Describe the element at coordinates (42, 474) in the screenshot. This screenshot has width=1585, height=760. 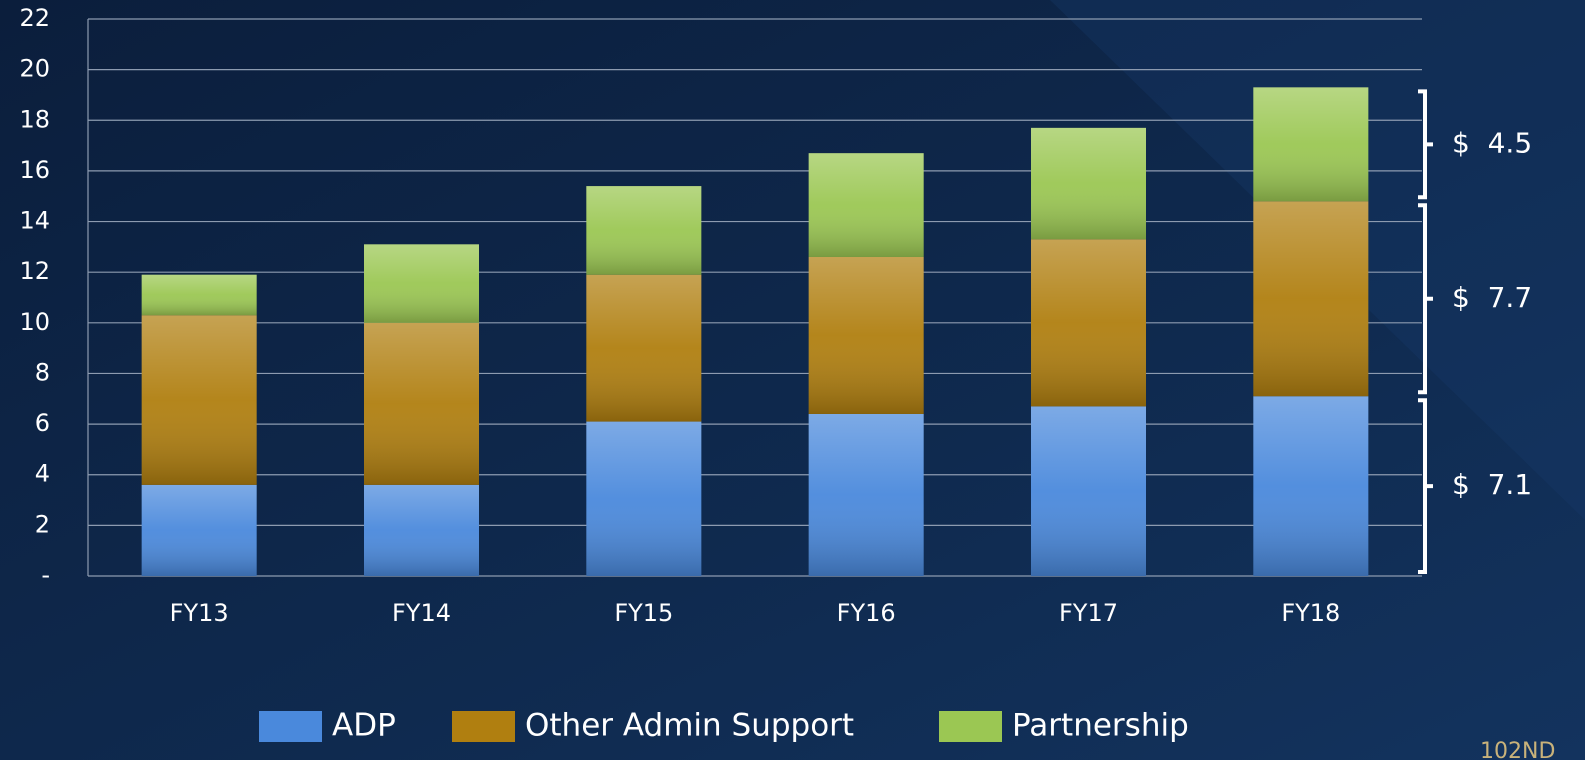
I see `y-tick-label: 4` at that location.